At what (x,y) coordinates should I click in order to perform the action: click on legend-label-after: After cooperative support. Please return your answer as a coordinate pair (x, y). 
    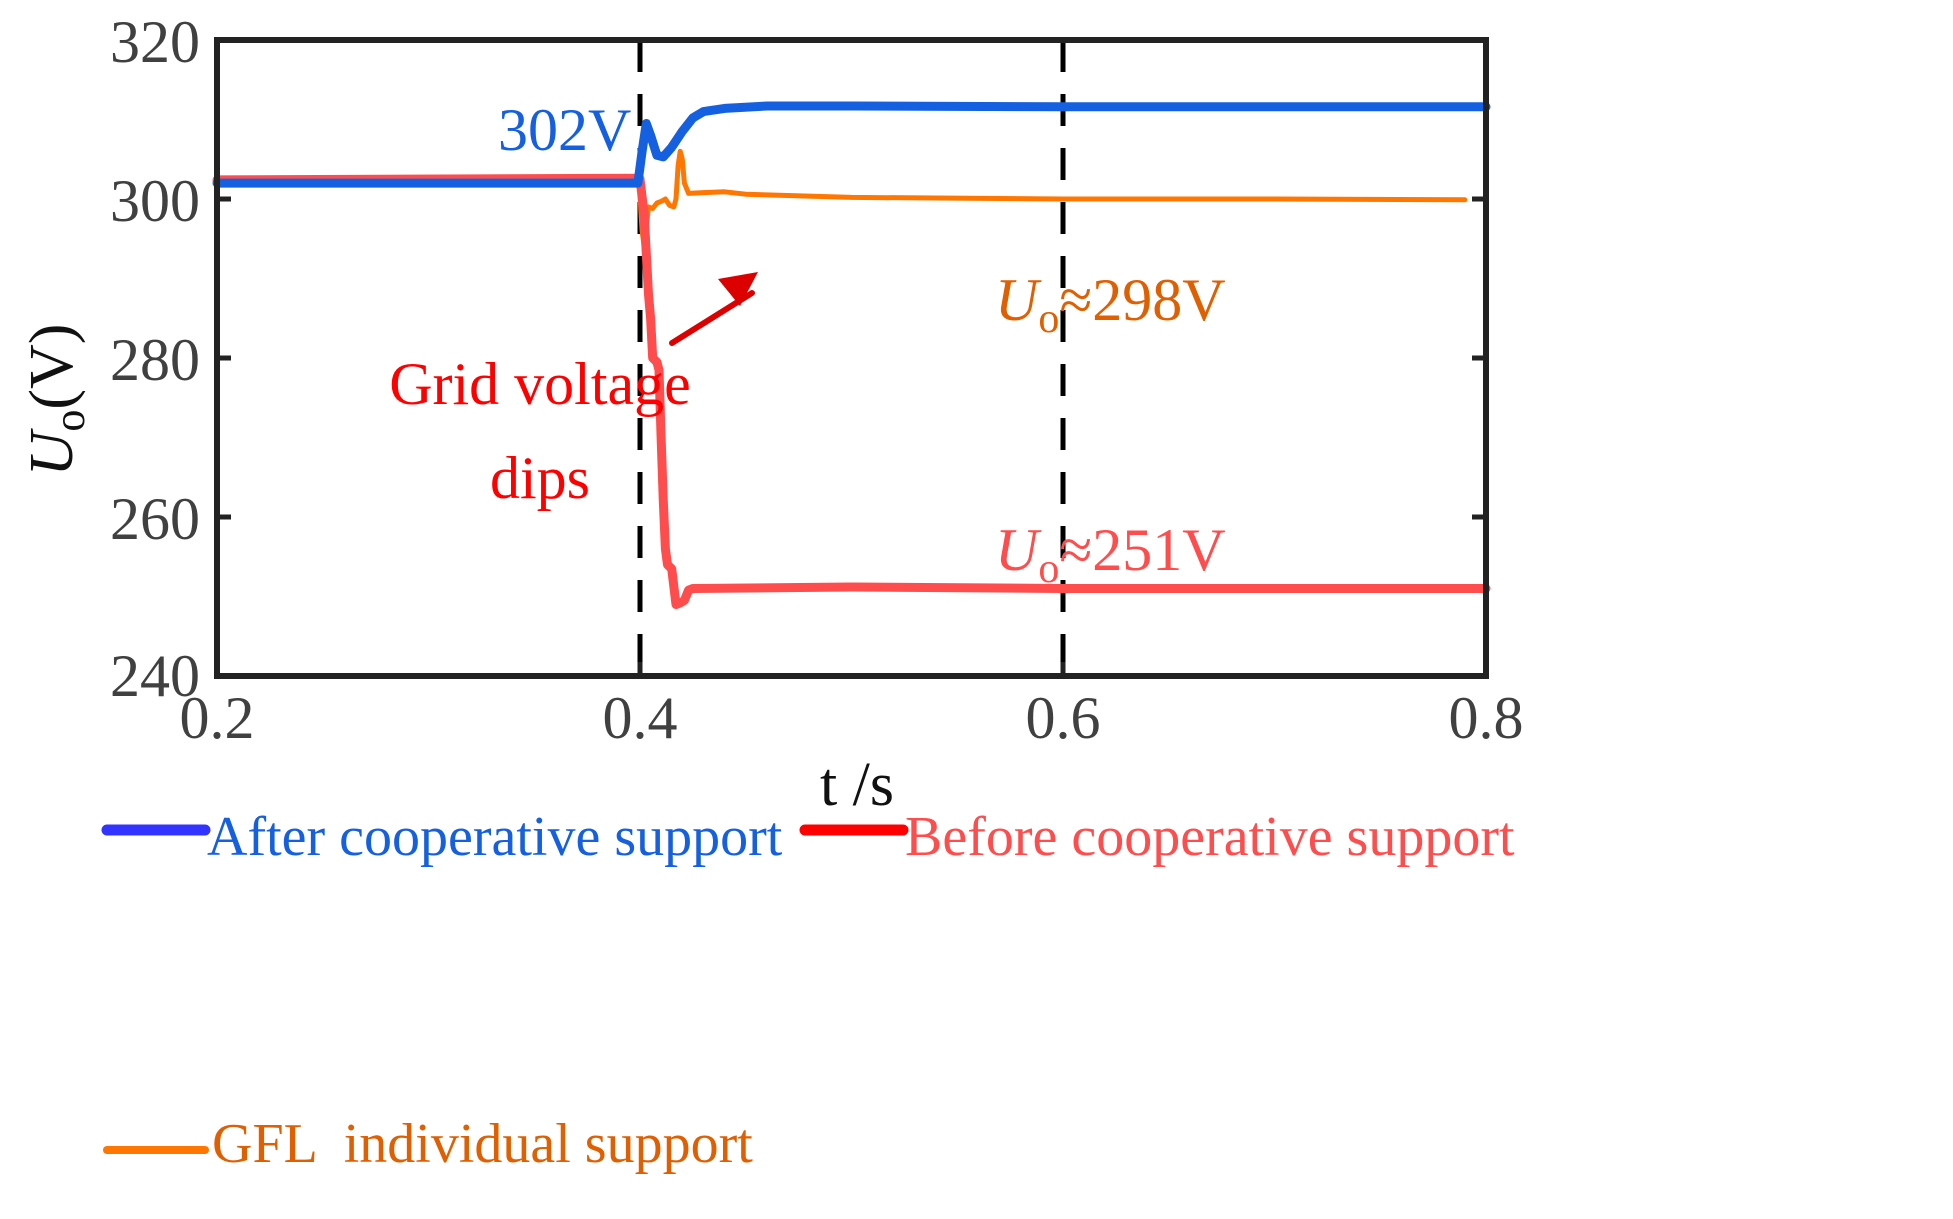
    Looking at the image, I should click on (495, 837).